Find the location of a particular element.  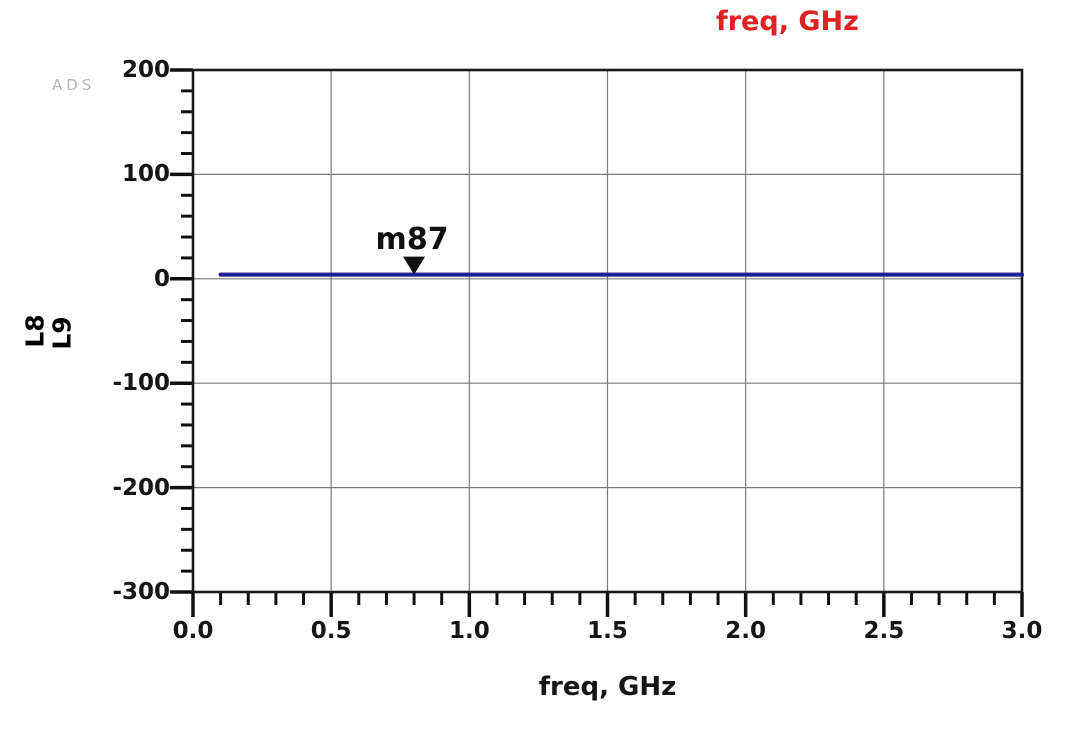

x-tick-label: 0.0 is located at coordinates (193, 631).